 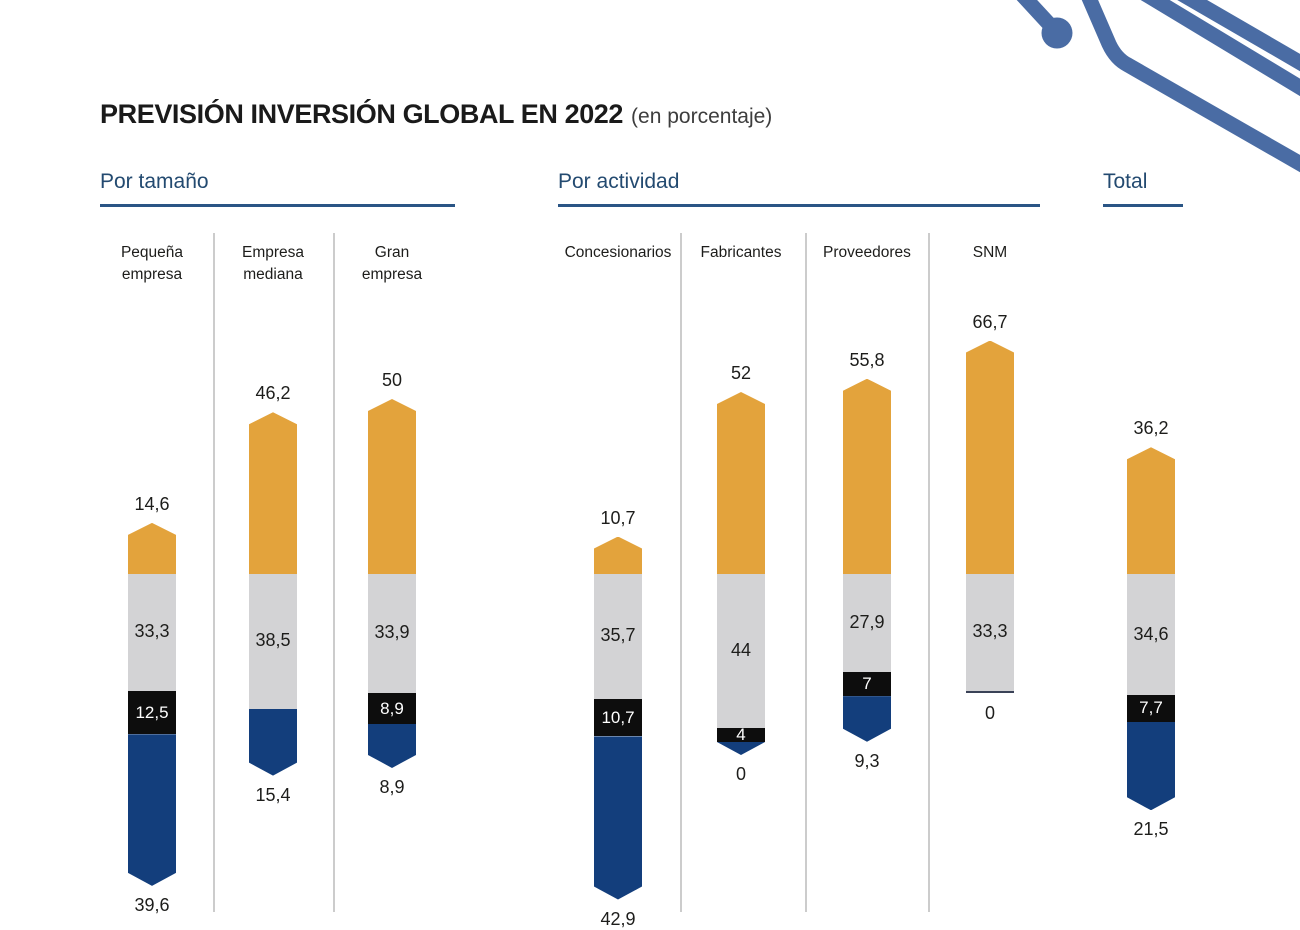 I want to click on value-label-increase: 46,2, so click(x=273, y=393).